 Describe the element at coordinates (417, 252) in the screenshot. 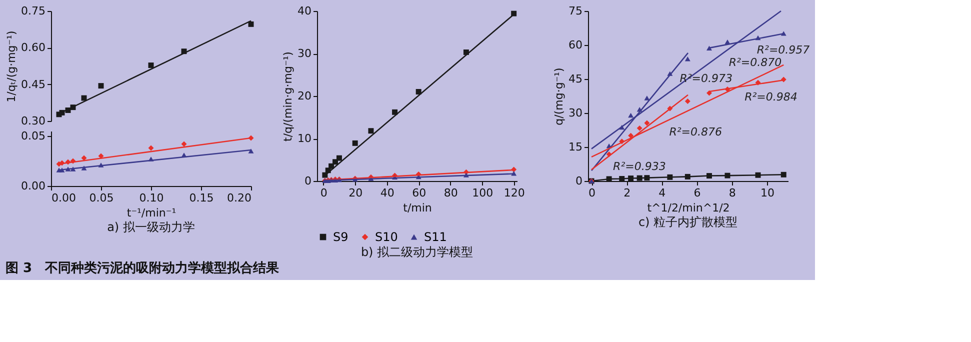

I see `text: b) 拟二级动力学模型` at that location.